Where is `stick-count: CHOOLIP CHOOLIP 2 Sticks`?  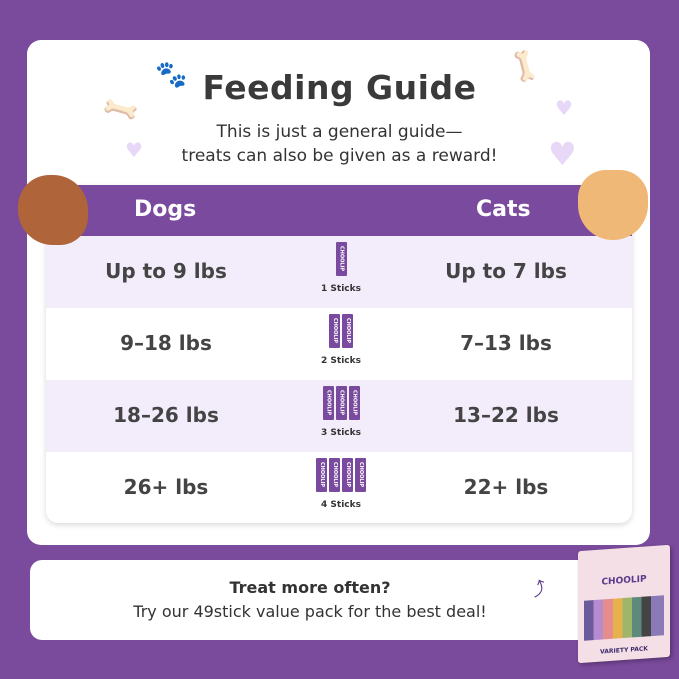 stick-count: CHOOLIP CHOOLIP 2 Sticks is located at coordinates (341, 340).